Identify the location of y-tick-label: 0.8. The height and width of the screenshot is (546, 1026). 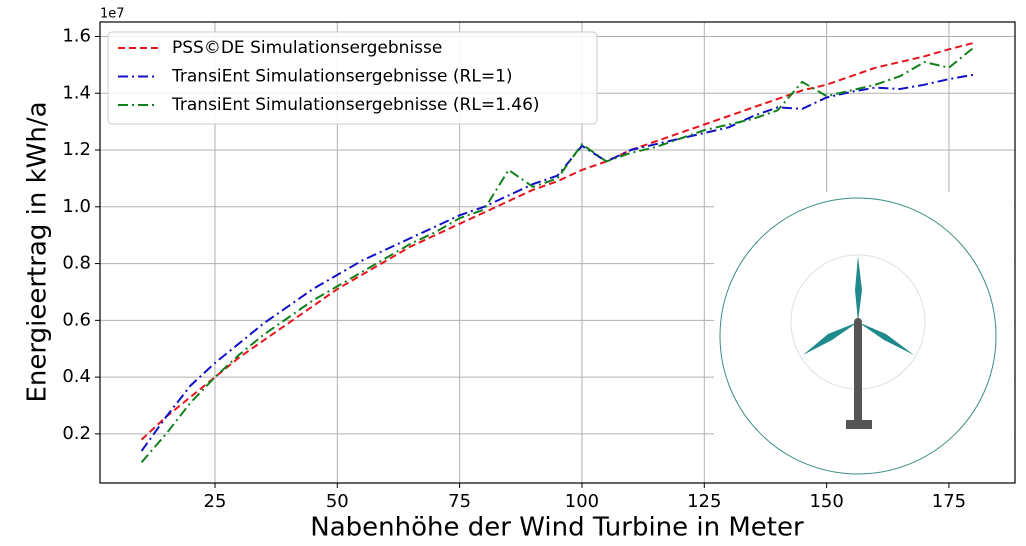
(76, 263).